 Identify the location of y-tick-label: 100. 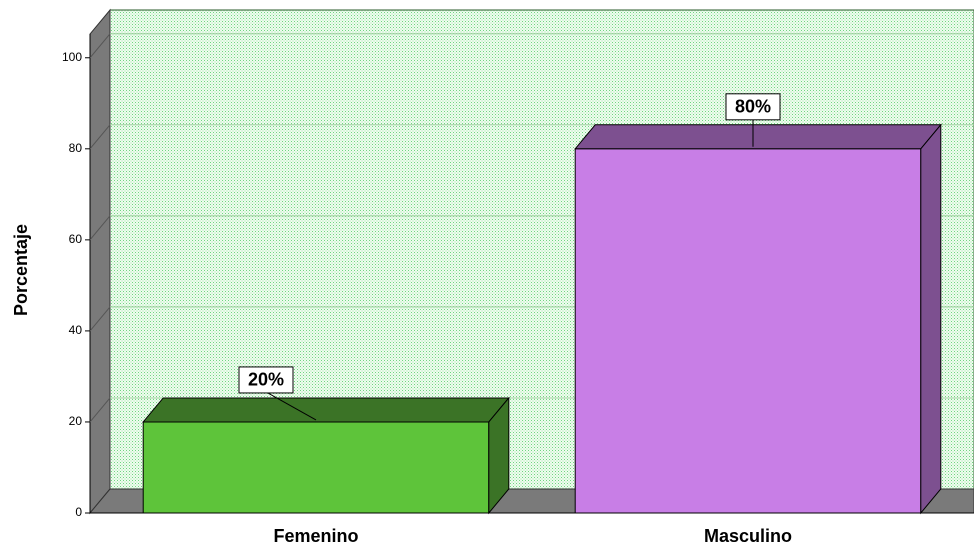
(72, 57).